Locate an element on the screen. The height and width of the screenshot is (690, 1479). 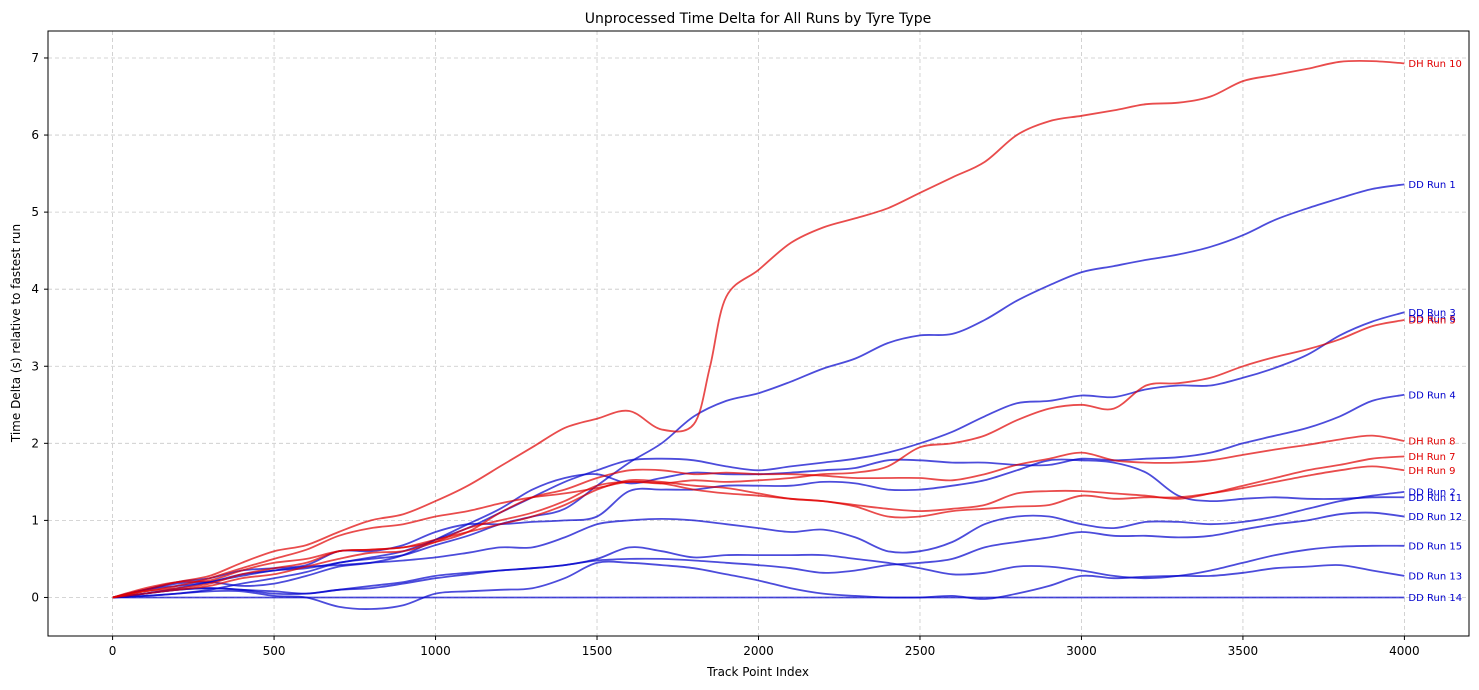
end-label-dd-run-3: DD Run 3 is located at coordinates (1431, 313).